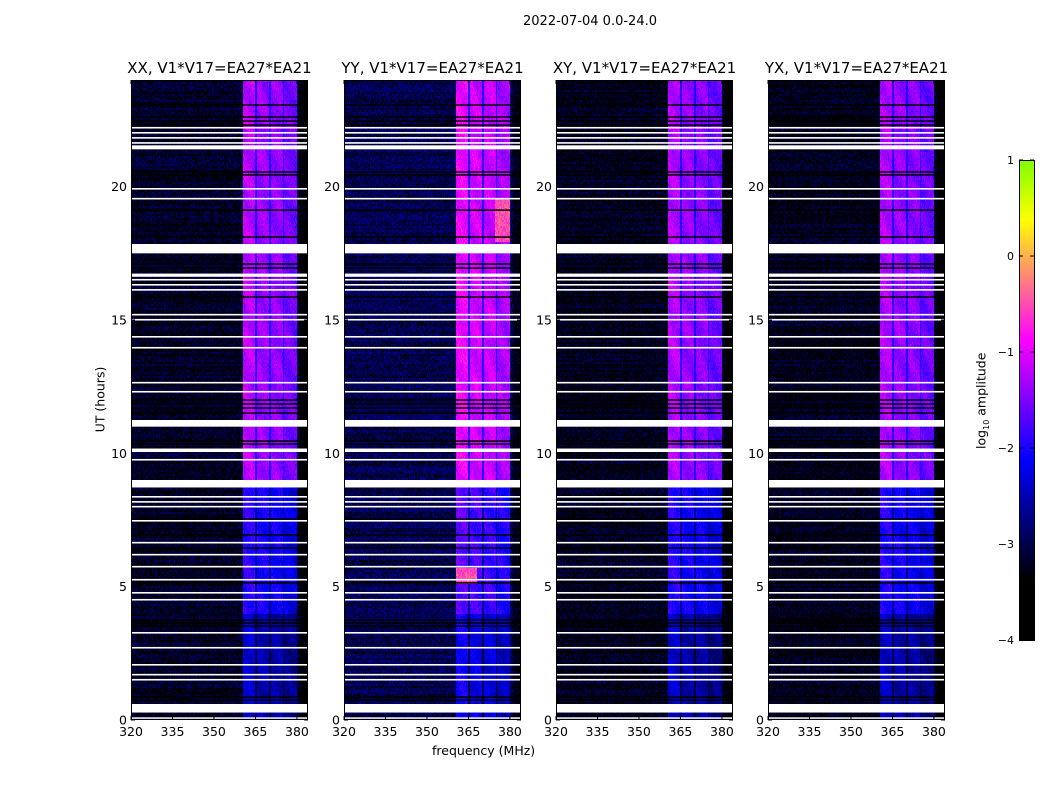 Image resolution: width=1050 pixels, height=800 pixels. I want to click on figure-title: 2022-07-04 0.0-24.0, so click(590, 21).